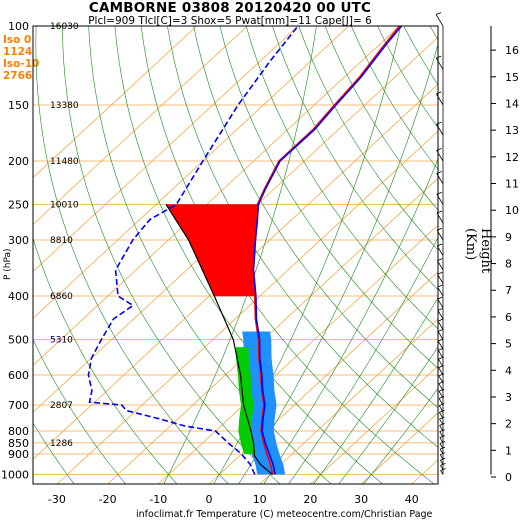 This screenshot has height=521, width=521. What do you see at coordinates (512, 77) in the screenshot?
I see `height-tick-label: 15` at bounding box center [512, 77].